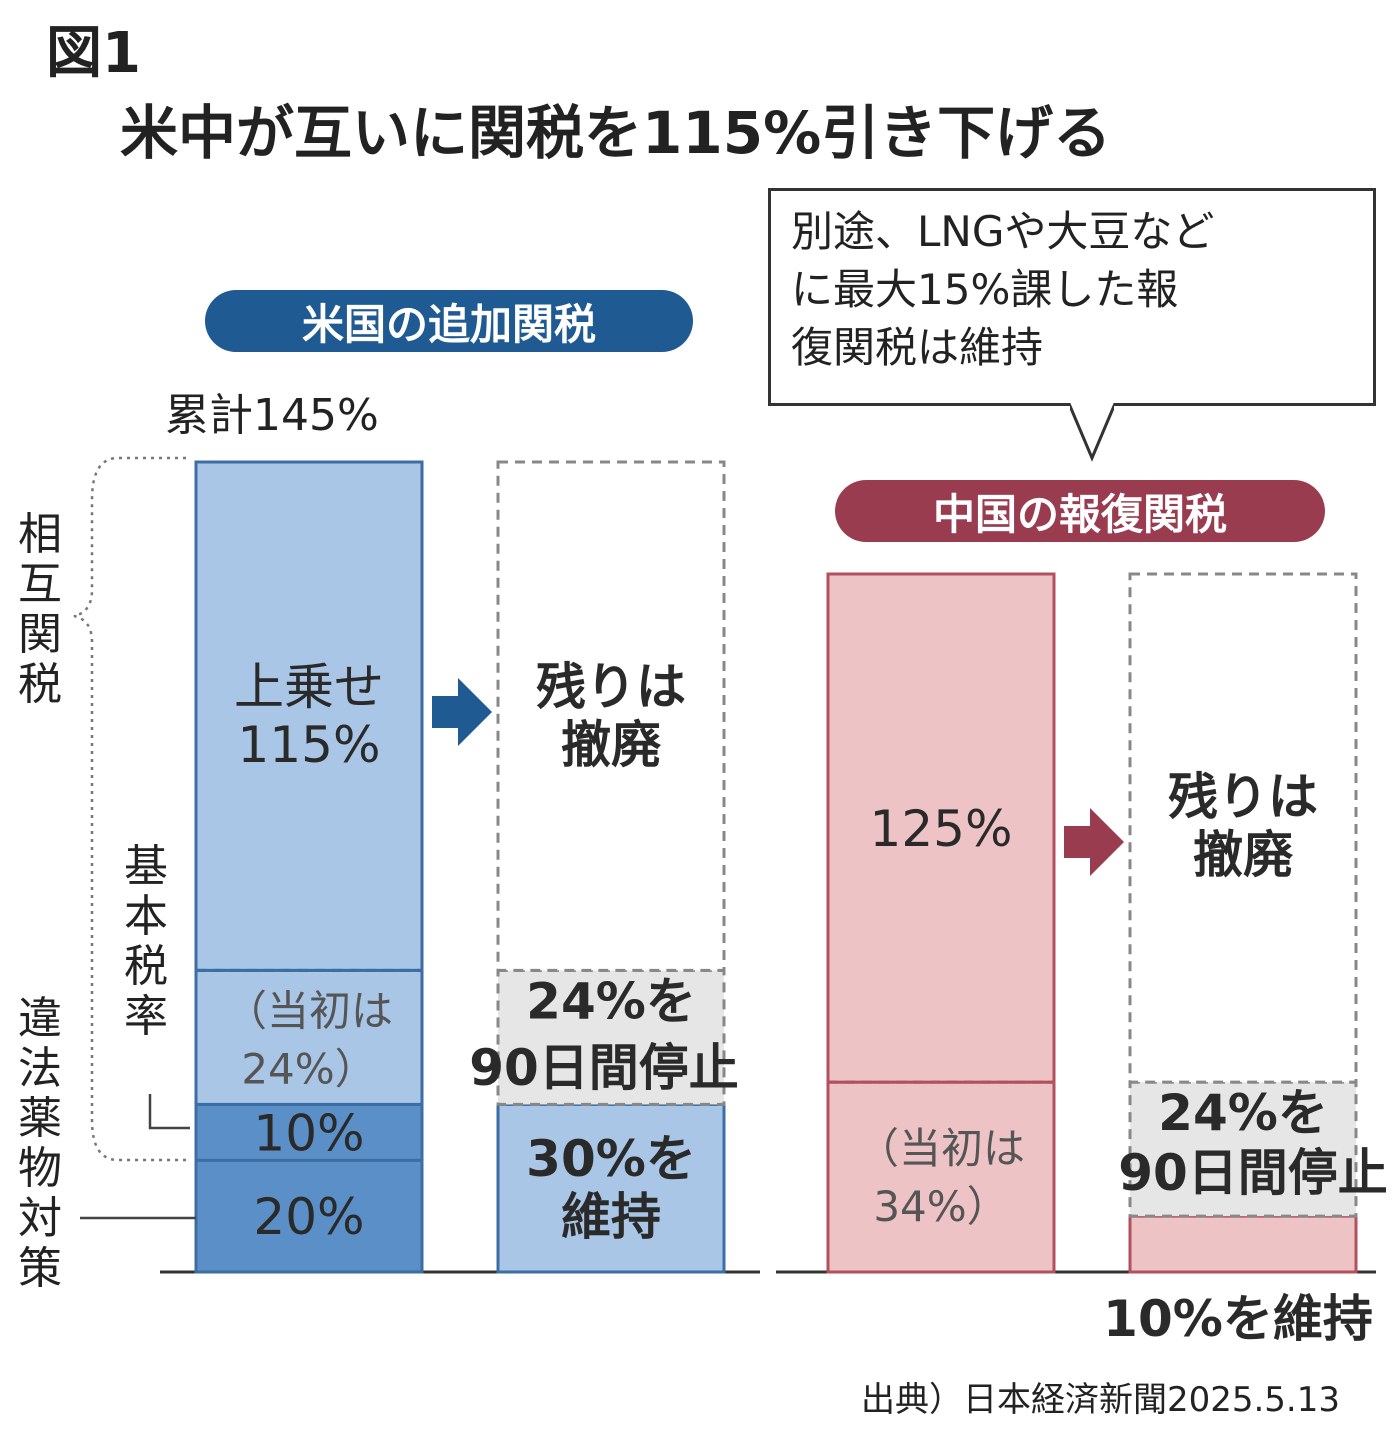 This screenshot has width=1400, height=1441. Describe the element at coordinates (272, 415) in the screenshot. I see `us-total-label: 累計145%` at that location.